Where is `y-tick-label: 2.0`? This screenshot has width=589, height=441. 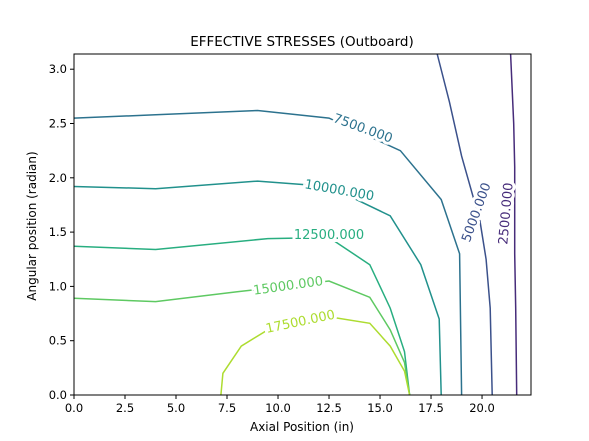
y-tick-label: 2.0 is located at coordinates (58, 178).